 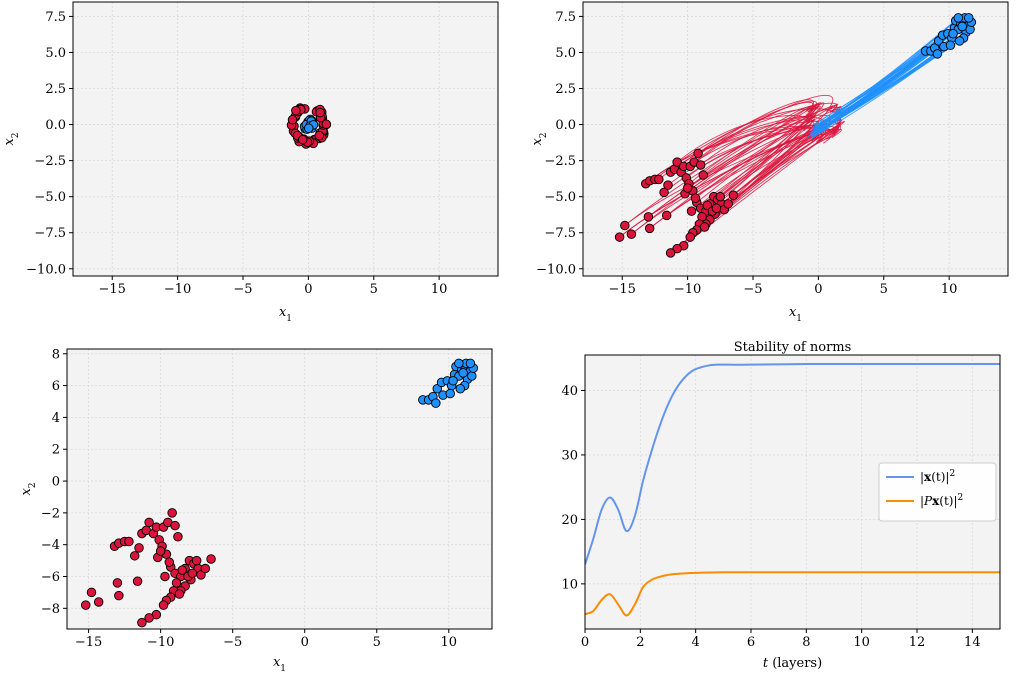 I want to click on x-tick-label: 14, so click(x=972, y=642).